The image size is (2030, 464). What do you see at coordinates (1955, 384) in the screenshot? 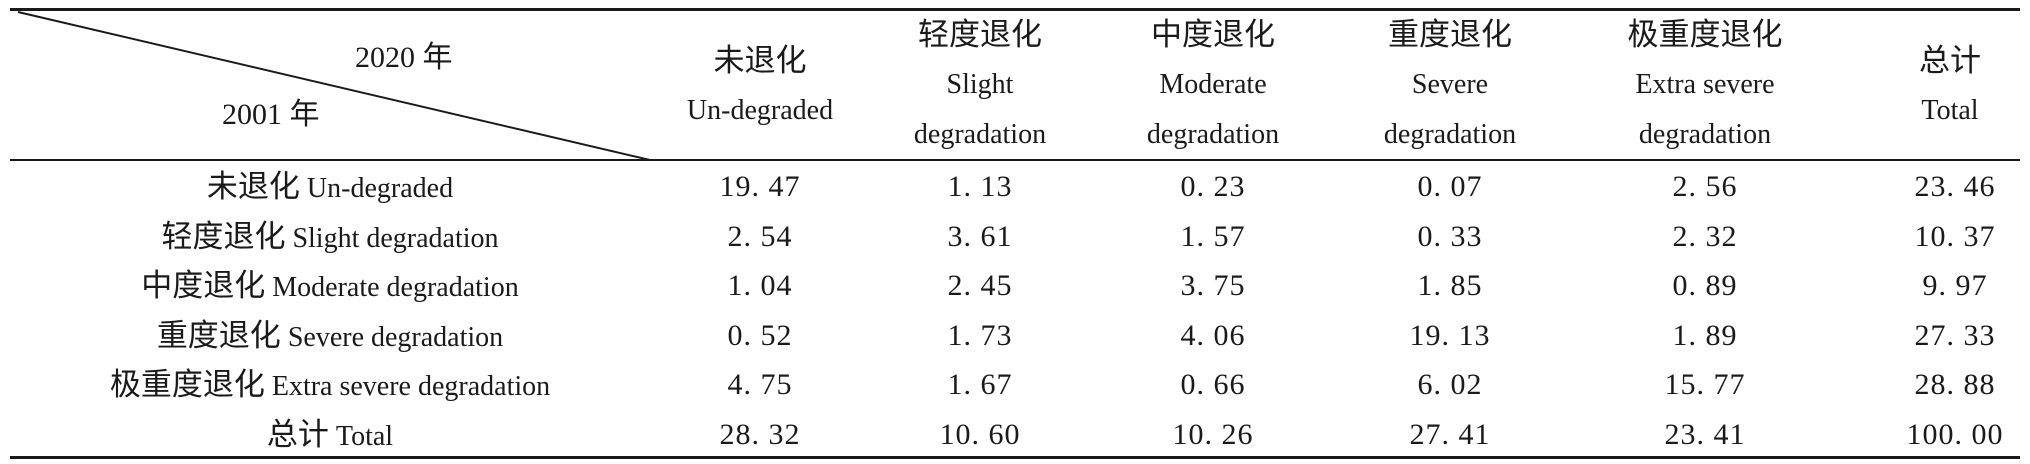
I see `table-cell: 28. 88` at bounding box center [1955, 384].